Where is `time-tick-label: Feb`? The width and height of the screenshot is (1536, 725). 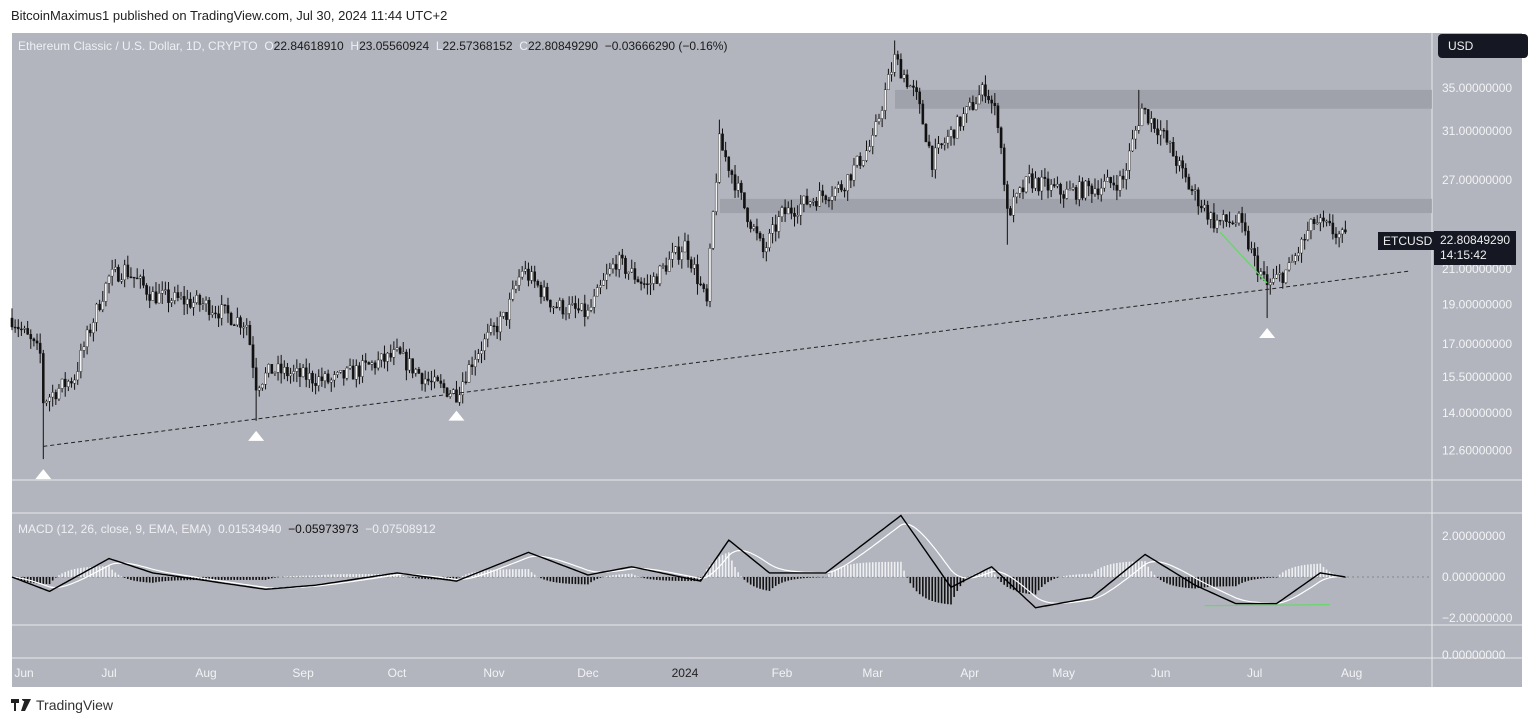 time-tick-label: Feb is located at coordinates (782, 673).